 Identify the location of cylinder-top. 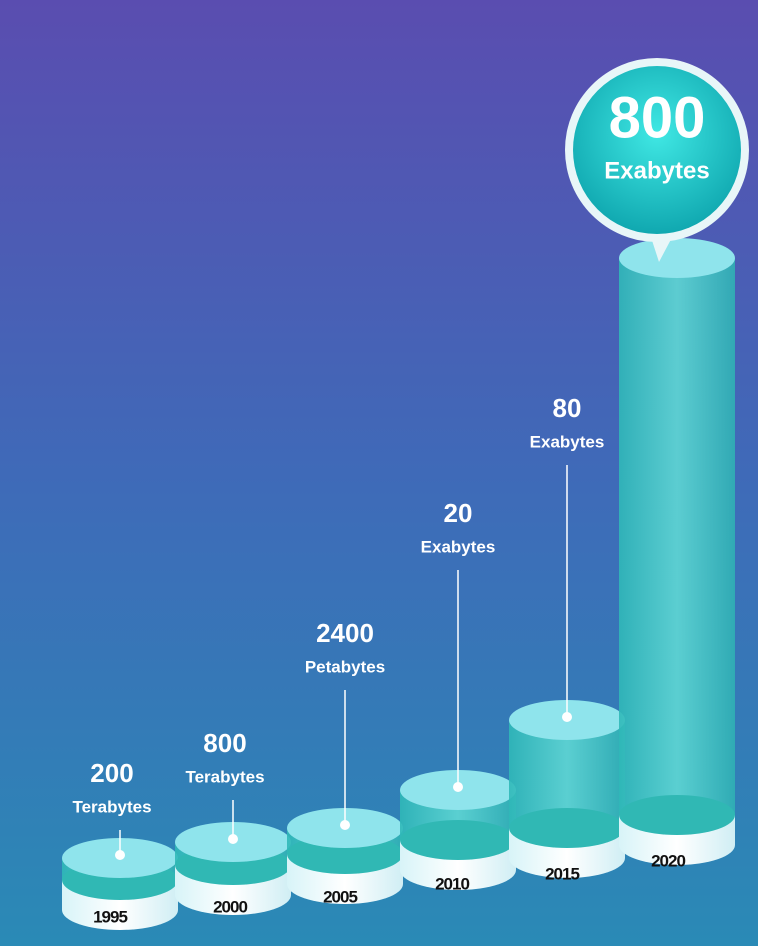
(677, 258).